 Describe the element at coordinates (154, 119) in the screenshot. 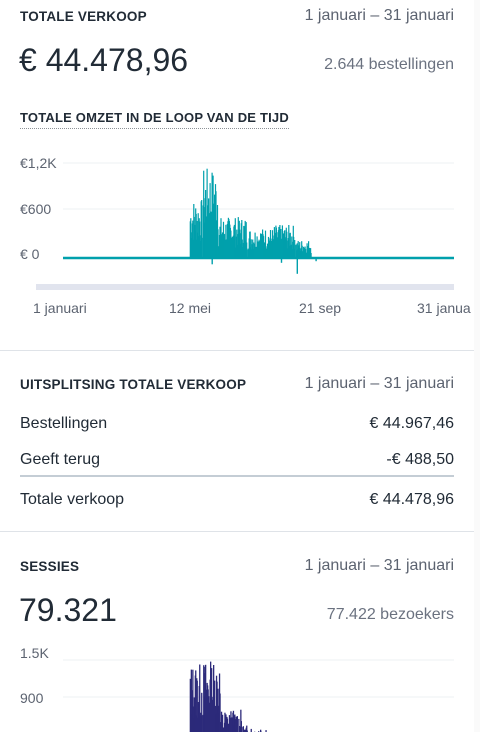

I see `sales-chart-title: TOTALE OMZET IN DE LOOP VAN DE TIJD` at that location.